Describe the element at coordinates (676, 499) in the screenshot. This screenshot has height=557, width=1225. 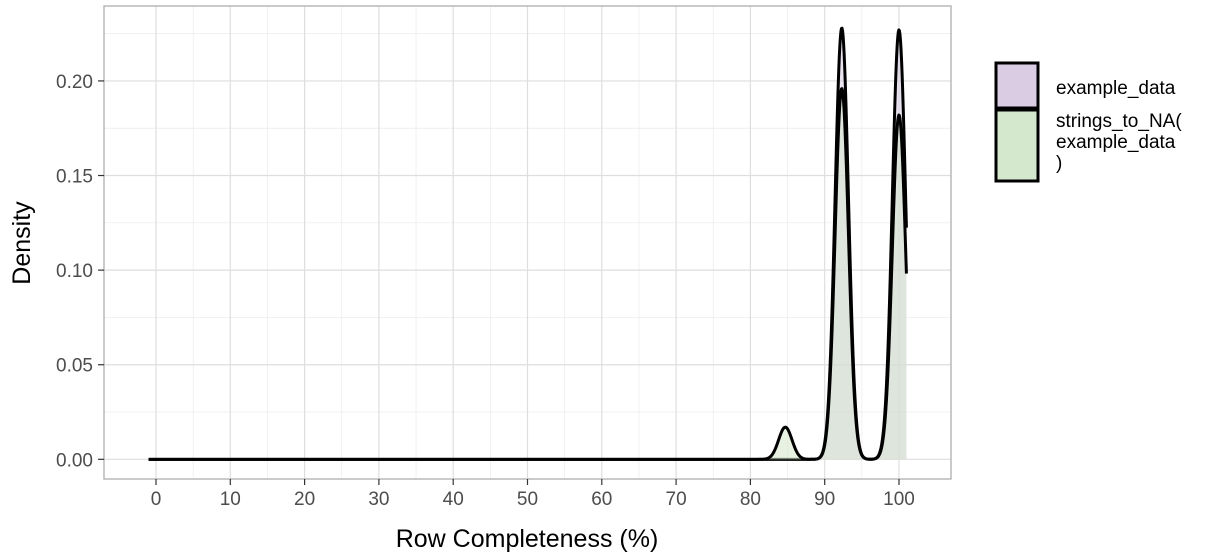
I see `x-tick-label: 70` at that location.